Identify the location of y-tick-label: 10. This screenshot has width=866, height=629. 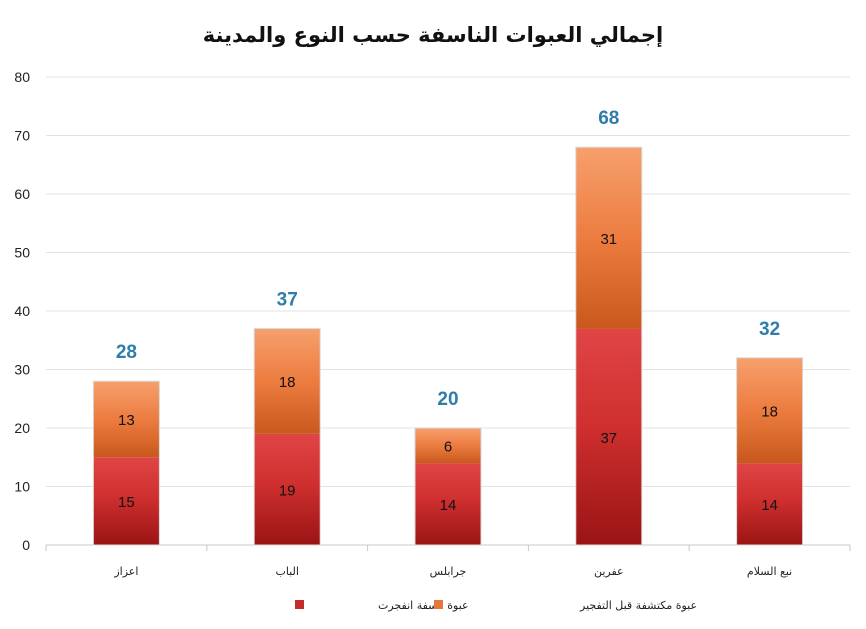
(22, 487).